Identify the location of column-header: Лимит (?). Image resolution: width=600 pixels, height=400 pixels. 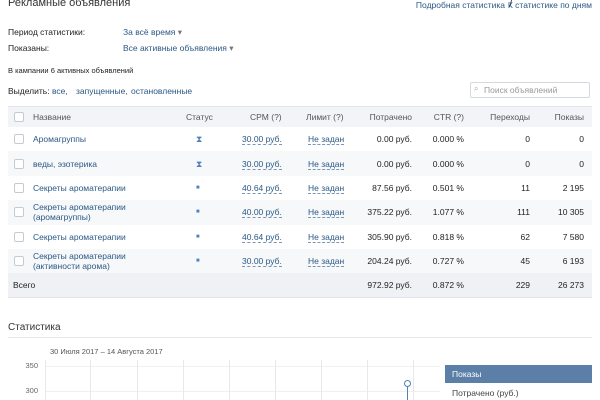
(325, 117).